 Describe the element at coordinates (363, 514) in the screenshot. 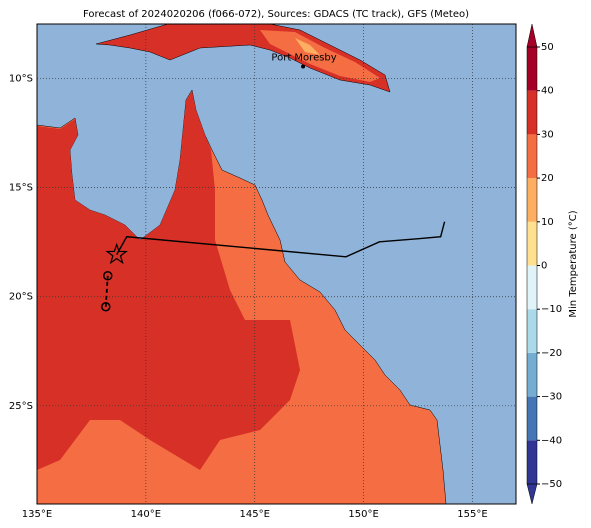

I see `x-tick-label: 150°E` at that location.